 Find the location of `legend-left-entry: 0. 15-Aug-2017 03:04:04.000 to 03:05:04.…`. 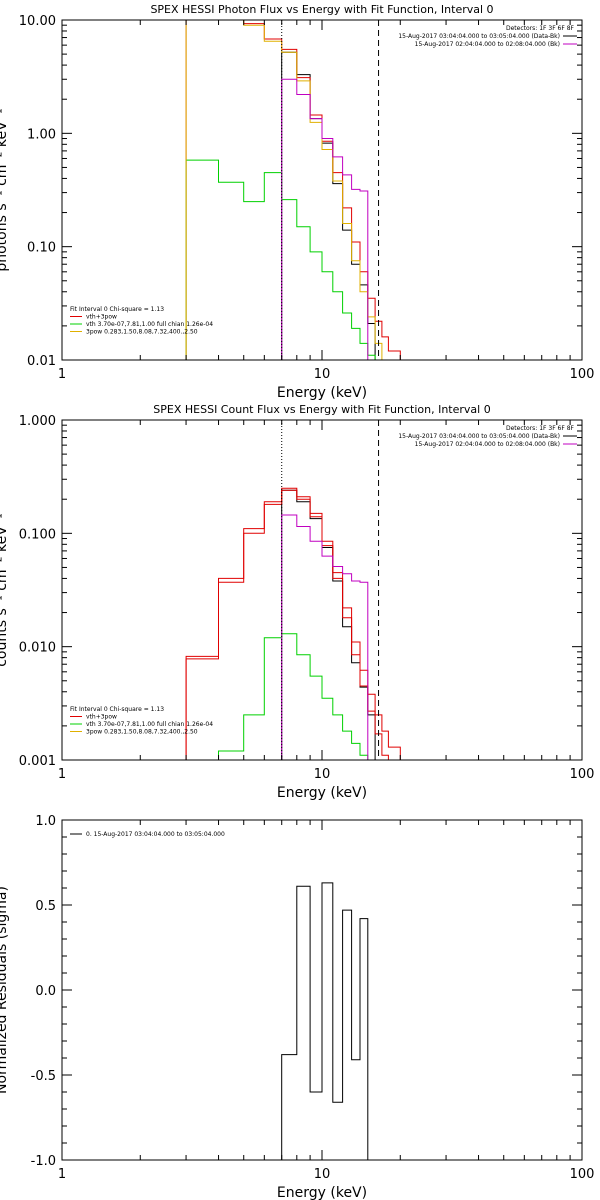

legend-left-entry: 0. 15-Aug-2017 03:04:04.000 to 03:05:04.… is located at coordinates (155, 834).